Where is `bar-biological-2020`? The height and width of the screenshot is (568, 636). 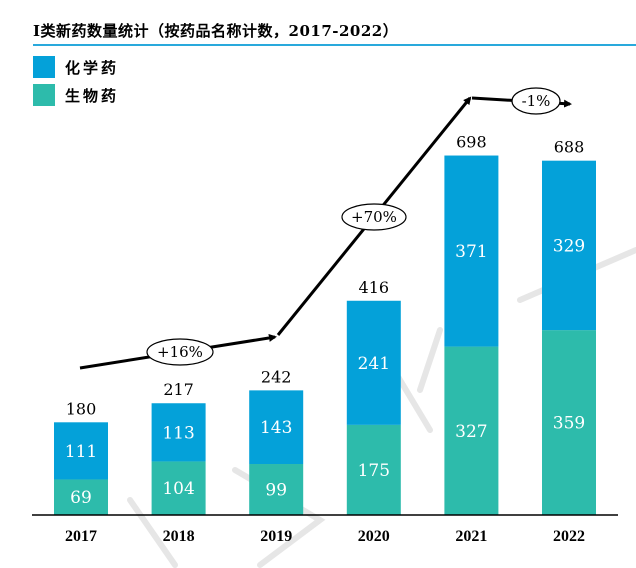 bar-biological-2020 is located at coordinates (373, 469).